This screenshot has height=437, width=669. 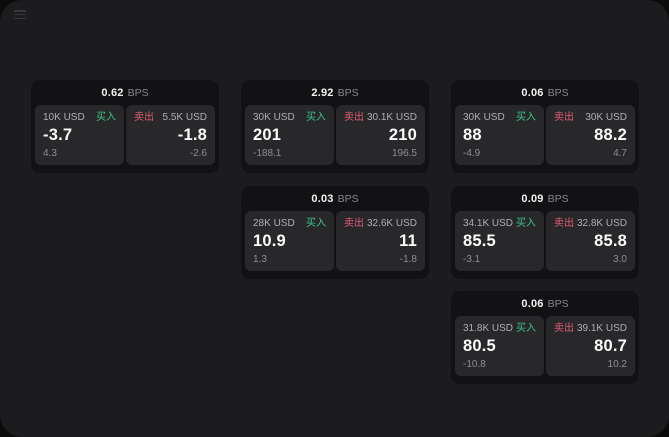 I want to click on buy-delta: 1.3, so click(x=260, y=259).